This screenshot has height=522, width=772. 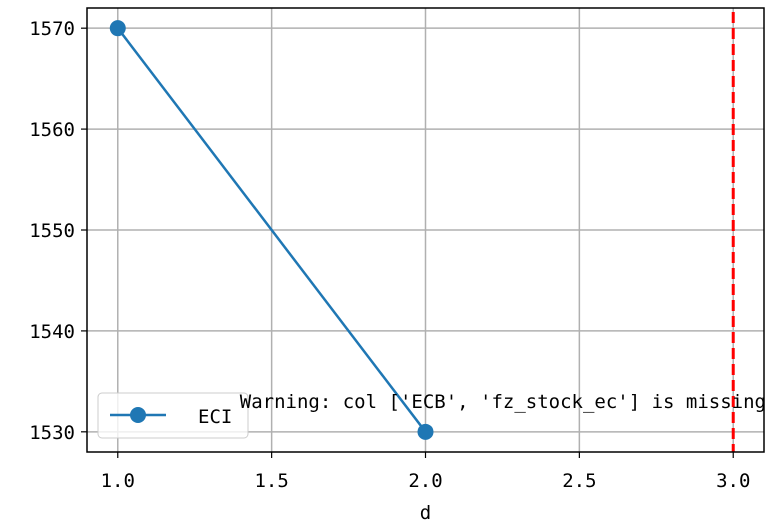 I want to click on x-tick-label: 2.5, so click(x=579, y=481).